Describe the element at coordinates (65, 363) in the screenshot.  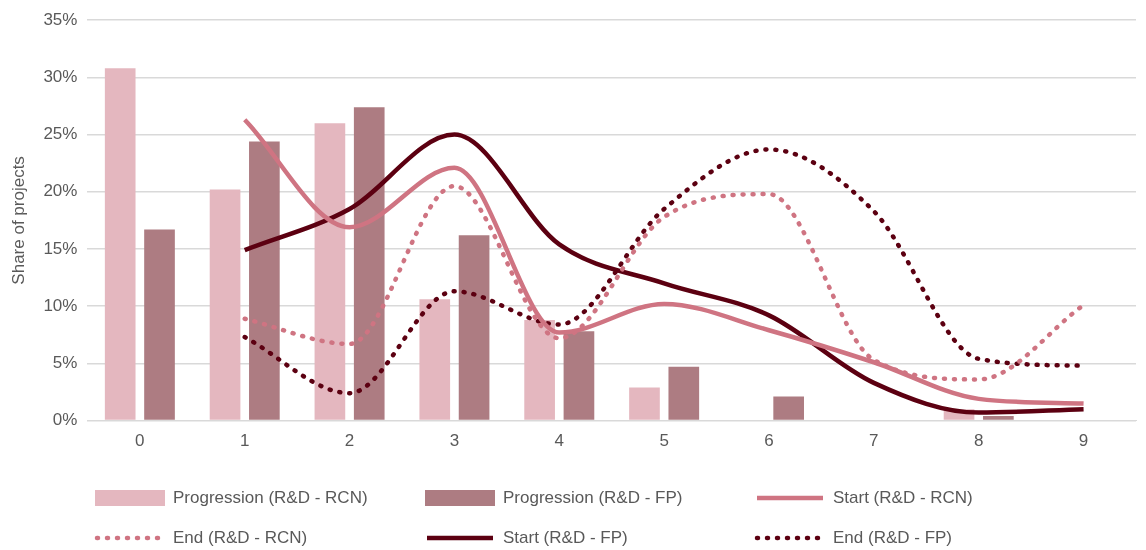
I see `y-tick-label: 5%` at that location.